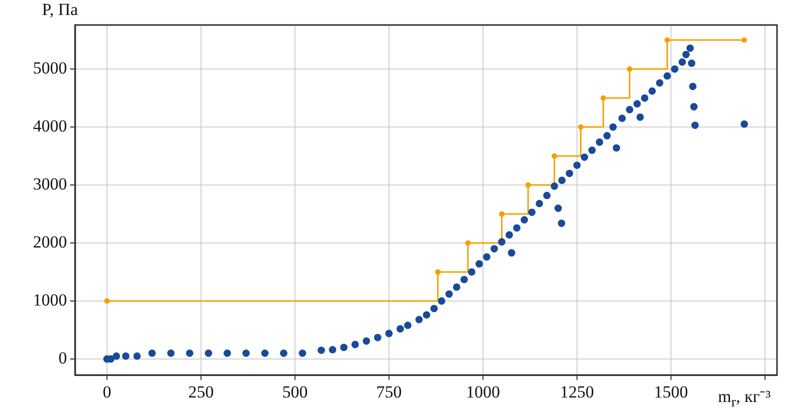 The height and width of the screenshot is (416, 807). Describe the element at coordinates (201, 392) in the screenshot. I see `x-tick-label: 250` at that location.